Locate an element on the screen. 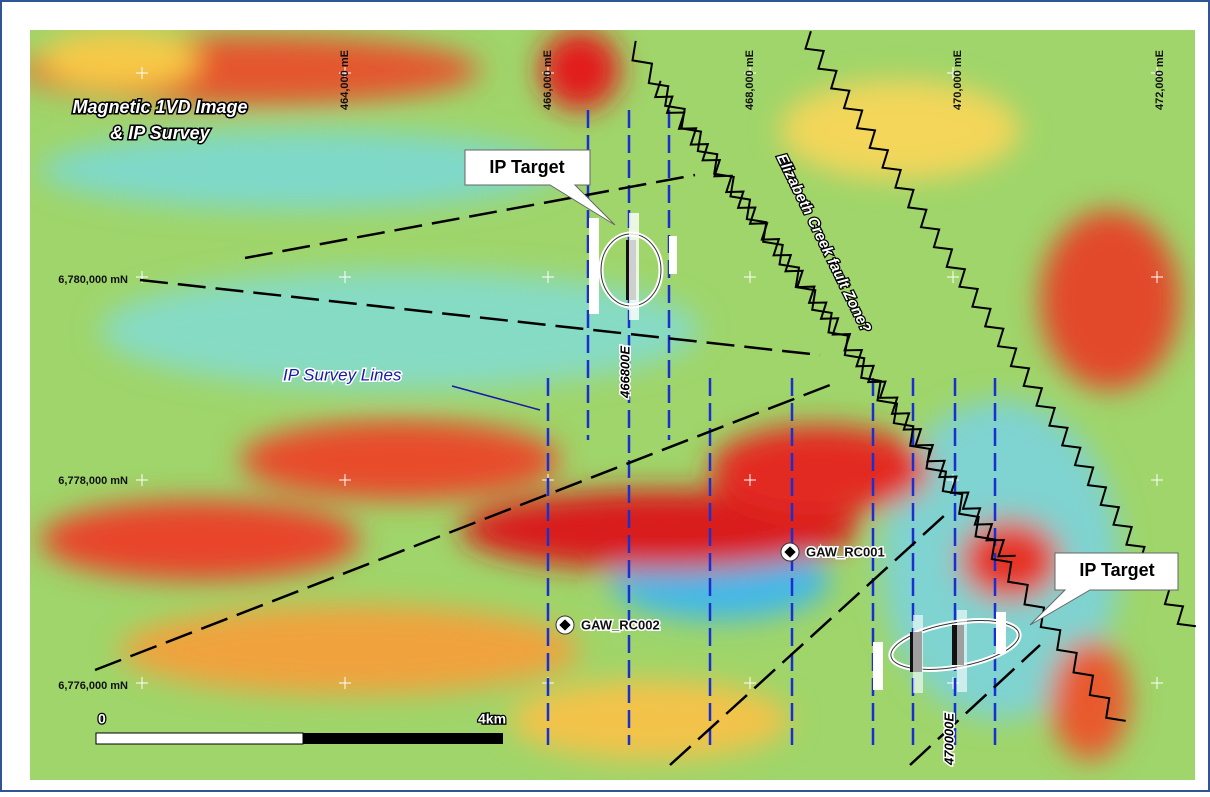 The height and width of the screenshot is (797, 1210). leader-line is located at coordinates (496, 398).